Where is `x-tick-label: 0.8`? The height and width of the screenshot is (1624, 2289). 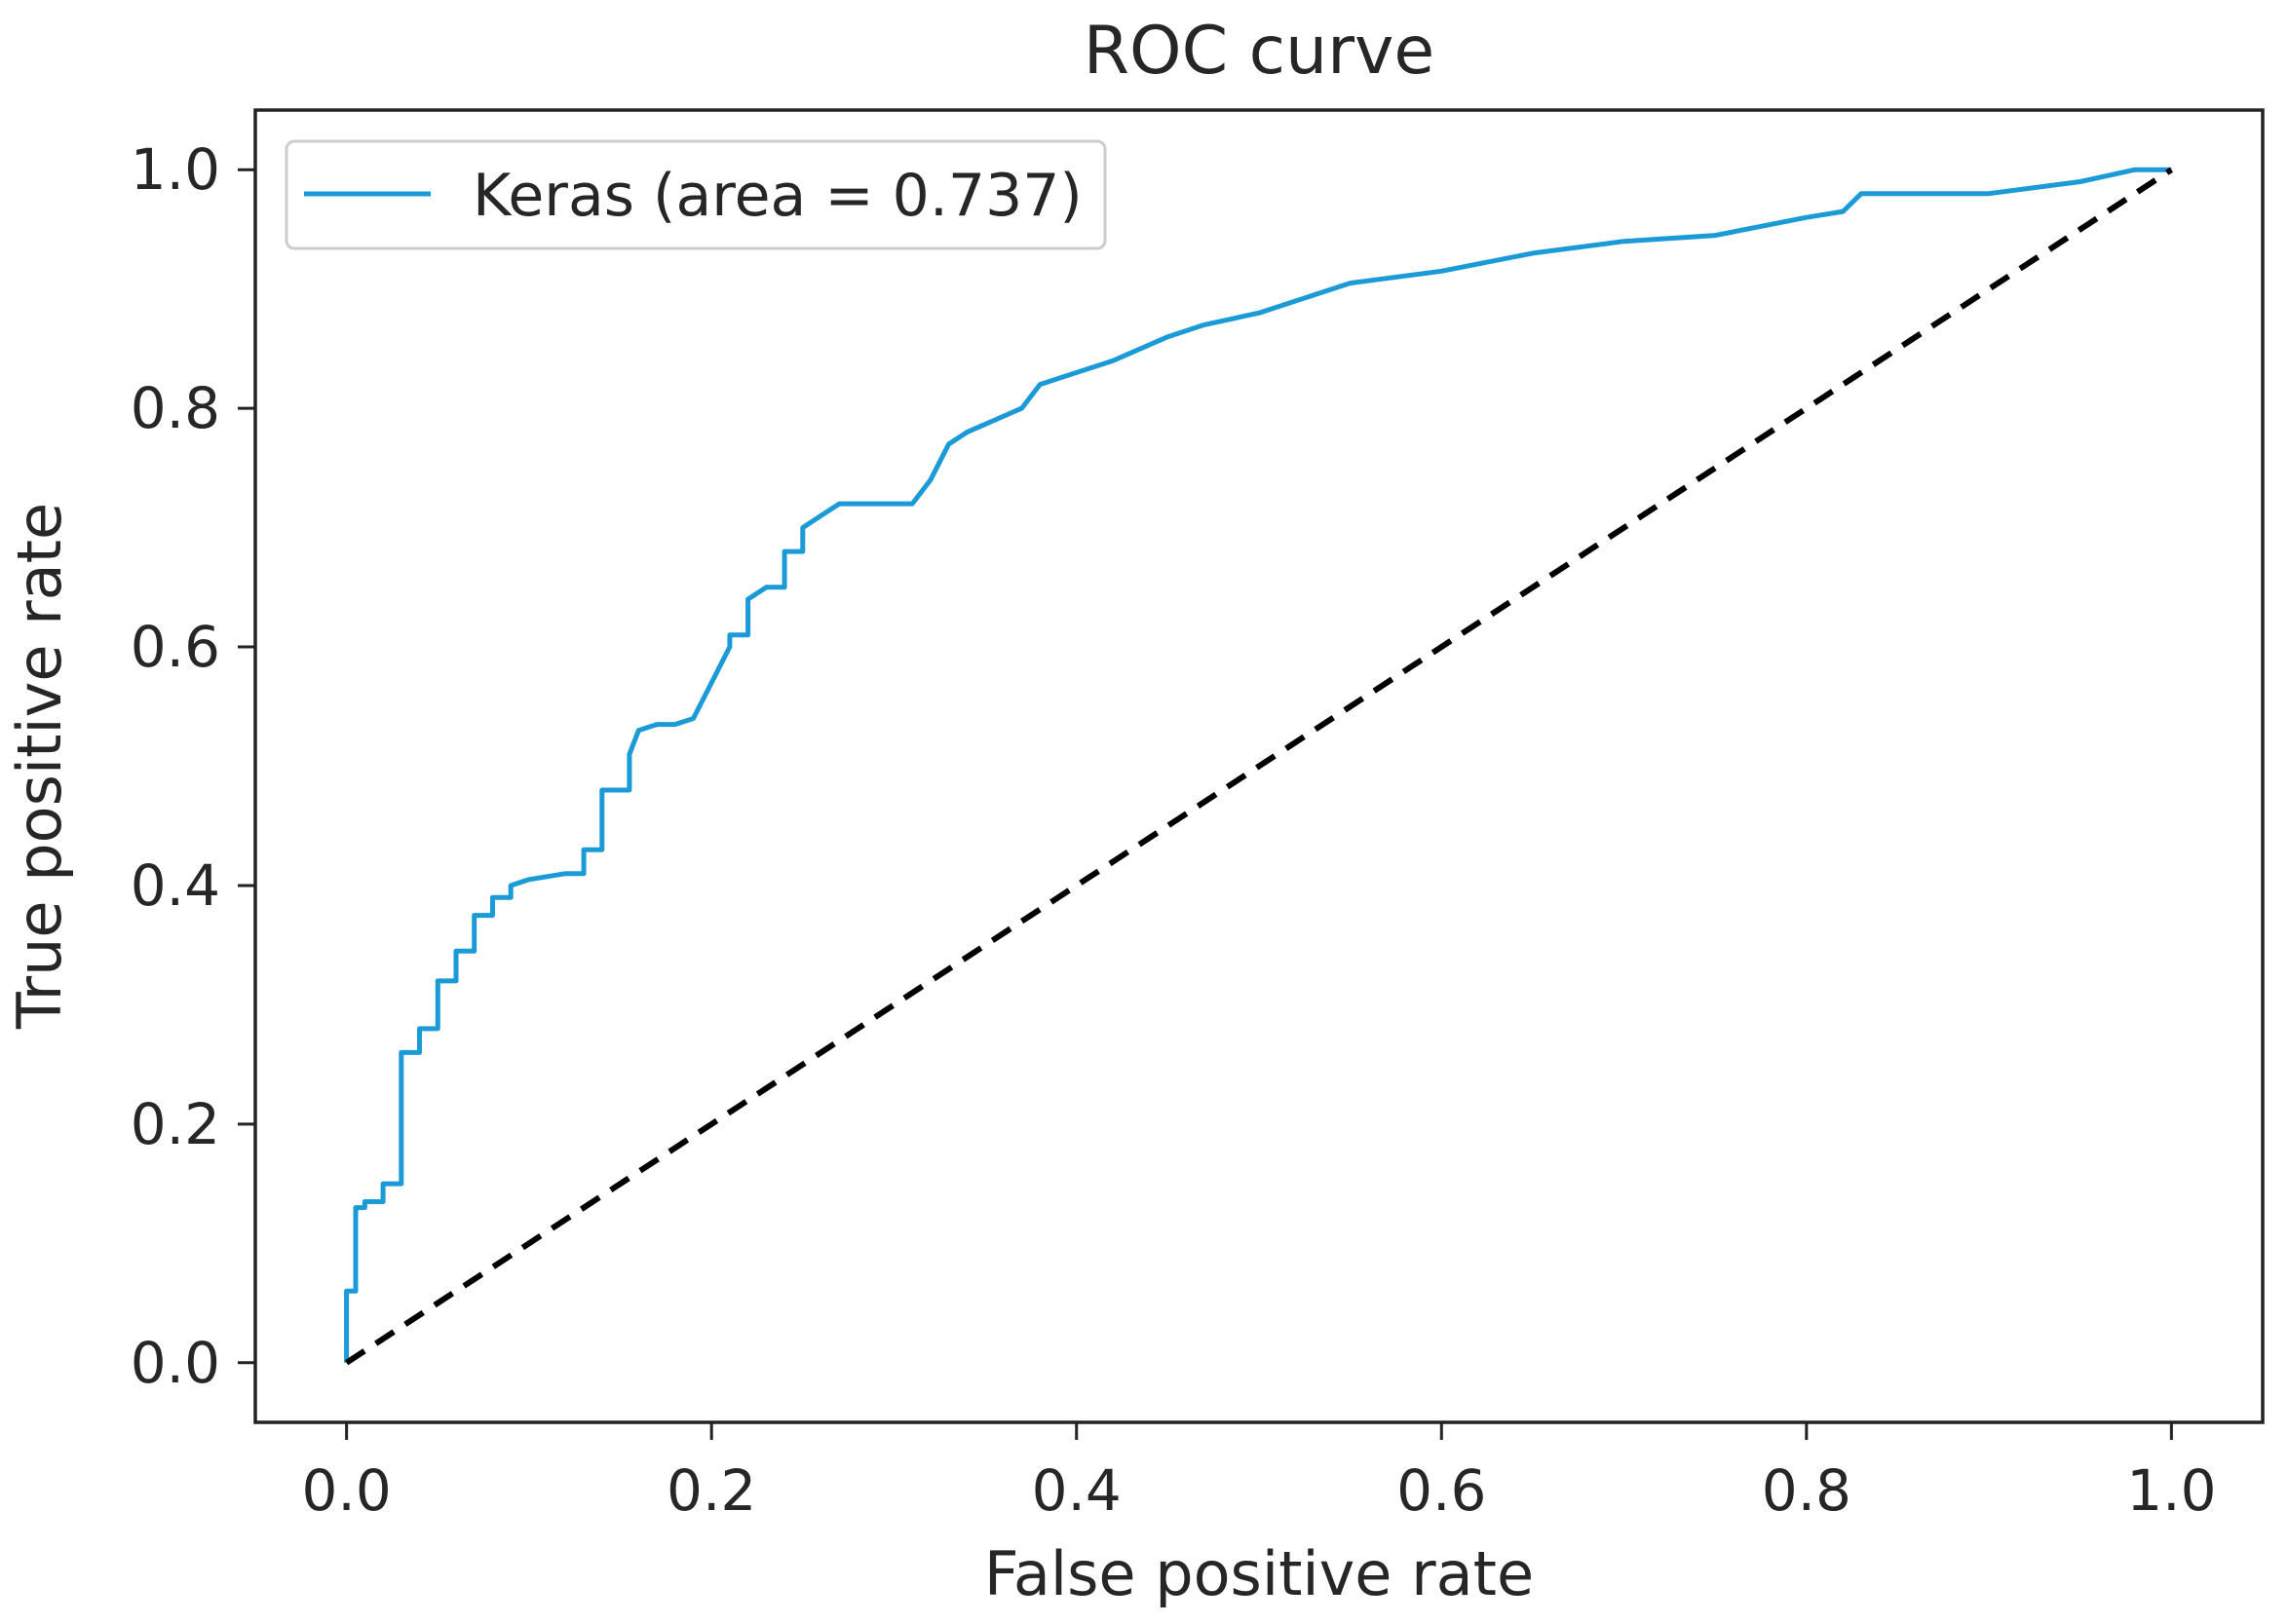 x-tick-label: 0.8 is located at coordinates (1807, 1490).